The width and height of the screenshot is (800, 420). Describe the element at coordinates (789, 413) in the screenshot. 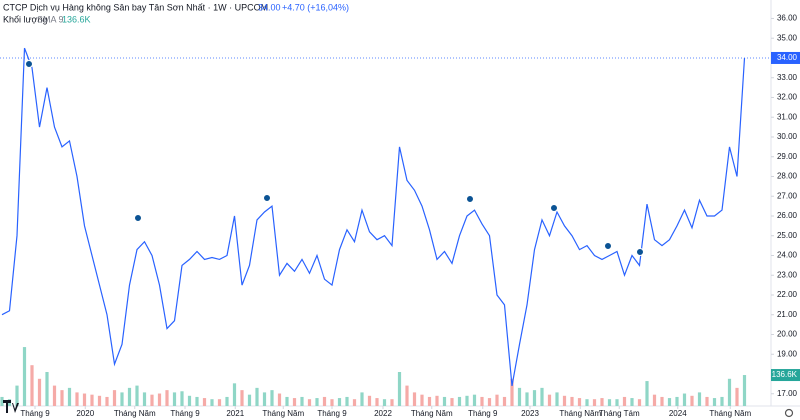

I see `settings-icon` at that location.